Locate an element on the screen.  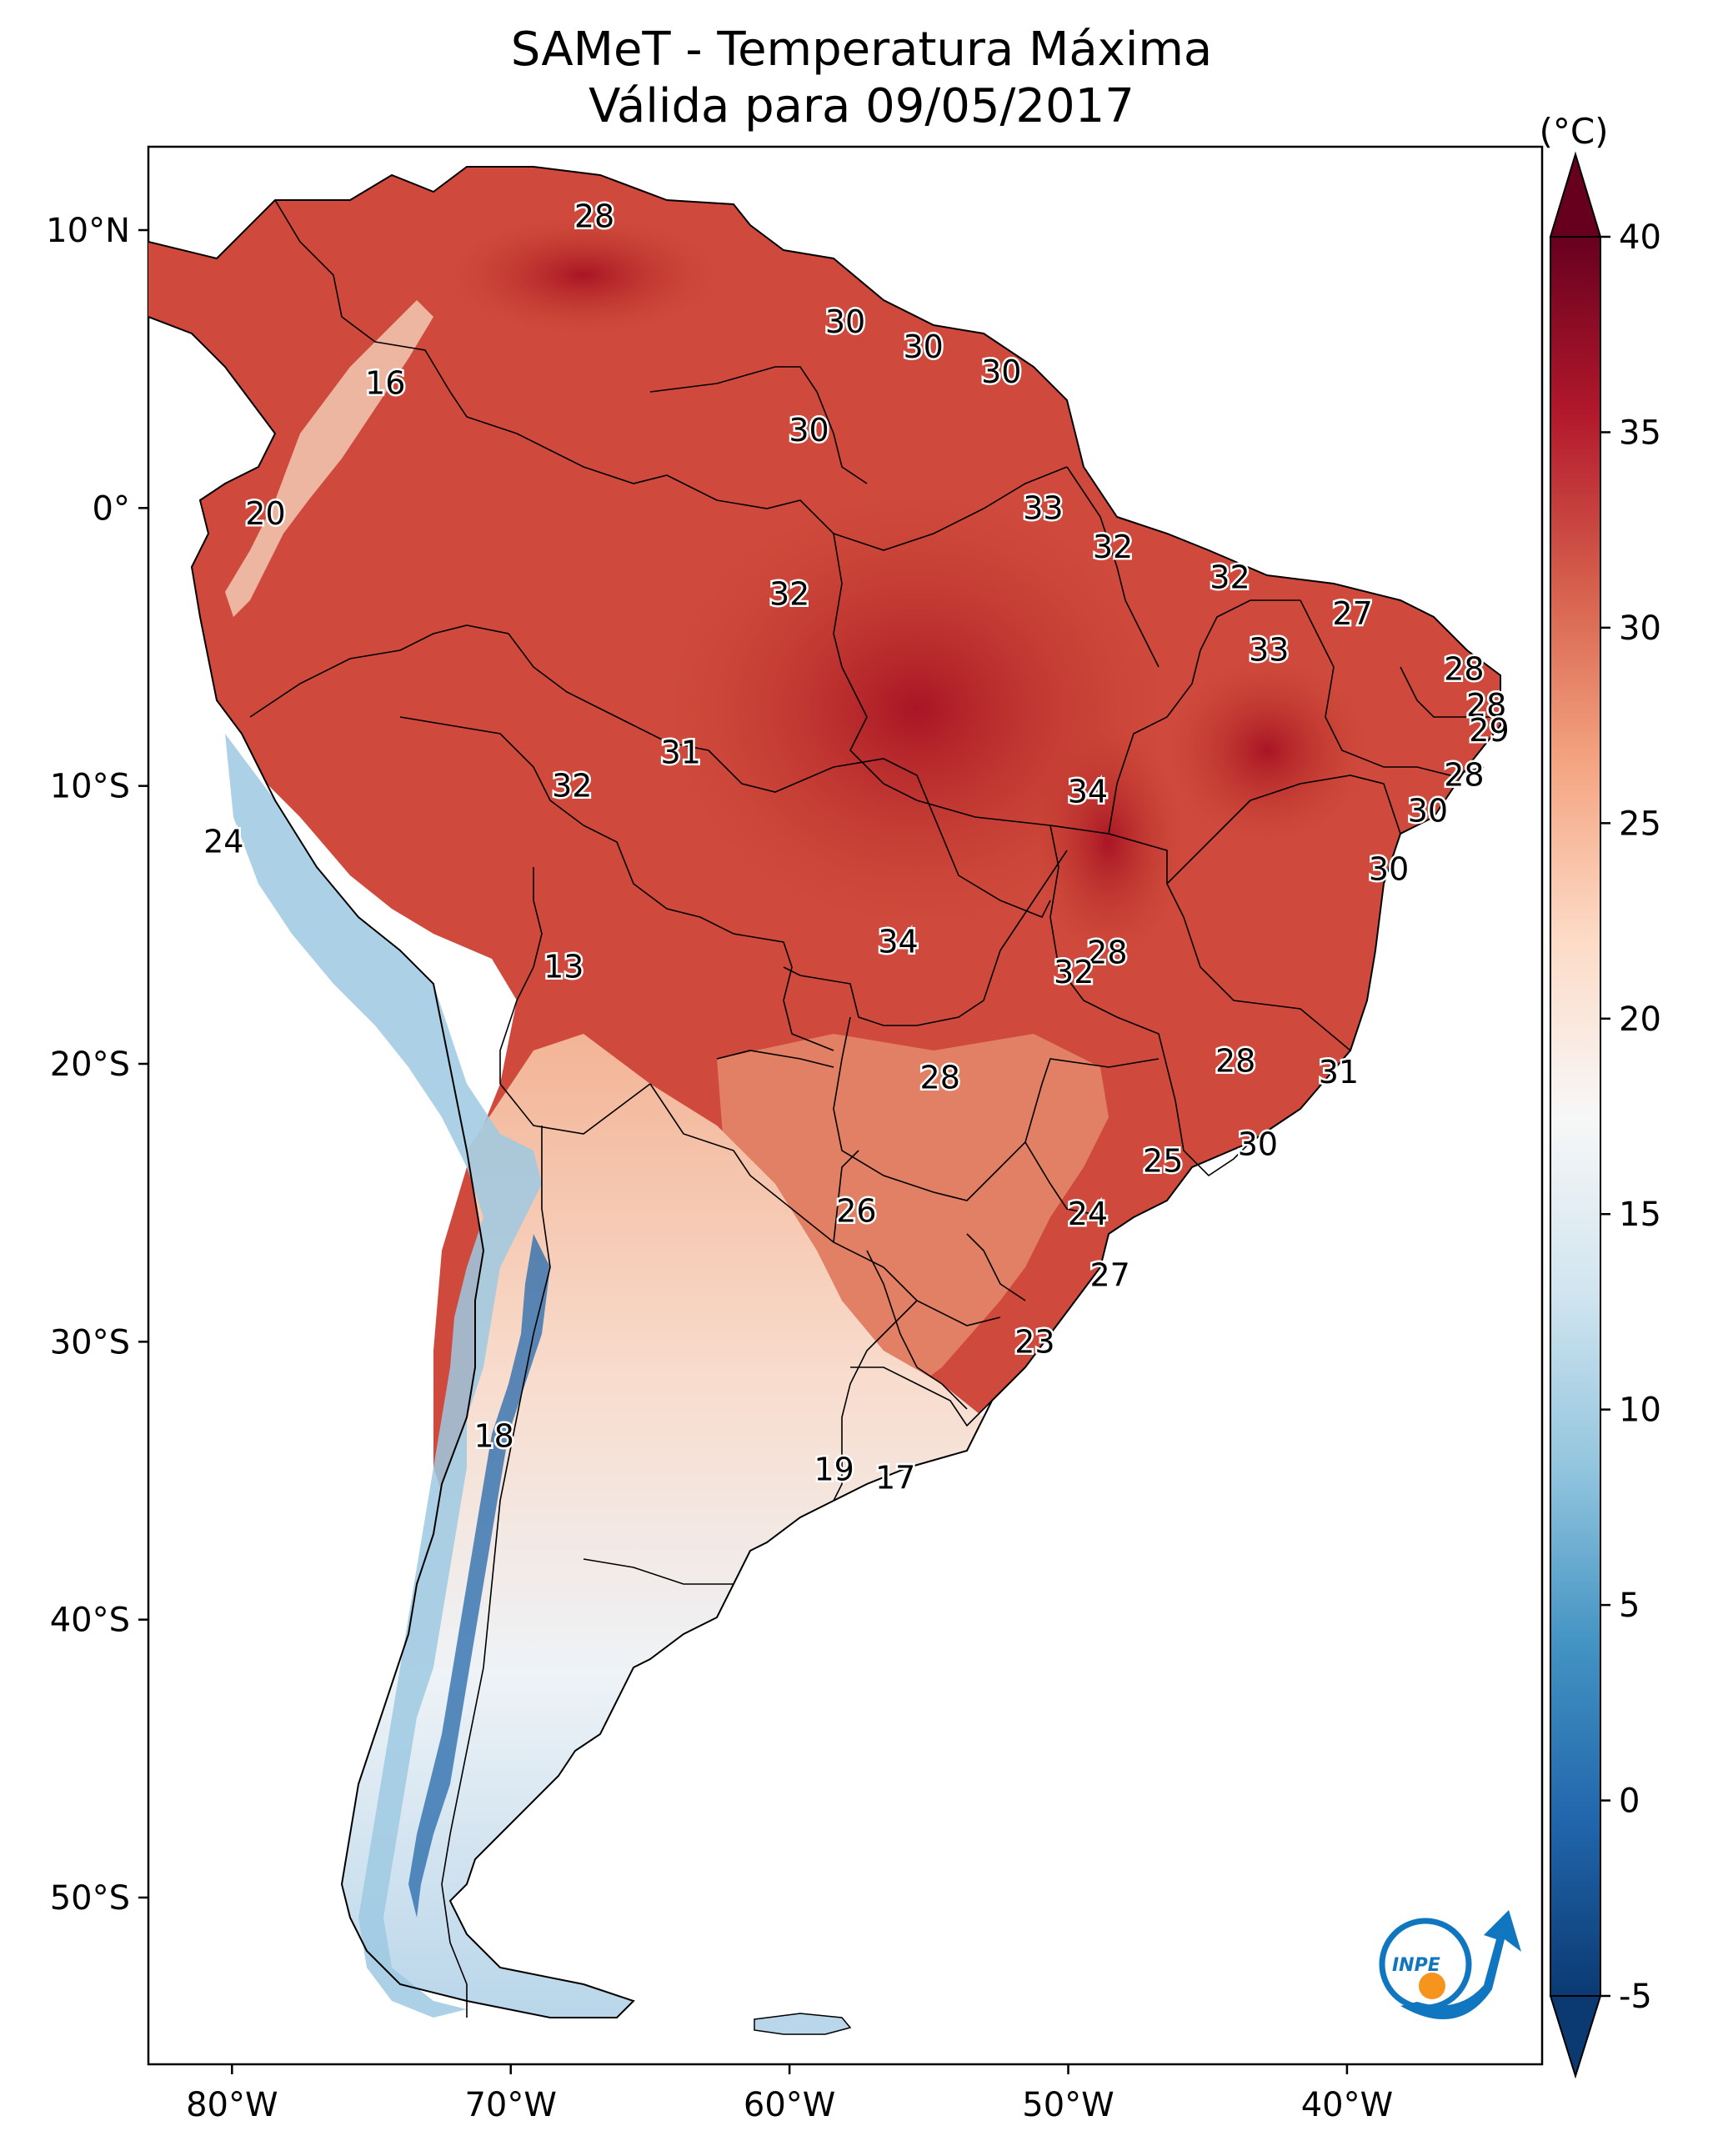
colorbar-tick-label: 20 is located at coordinates (1640, 1020).